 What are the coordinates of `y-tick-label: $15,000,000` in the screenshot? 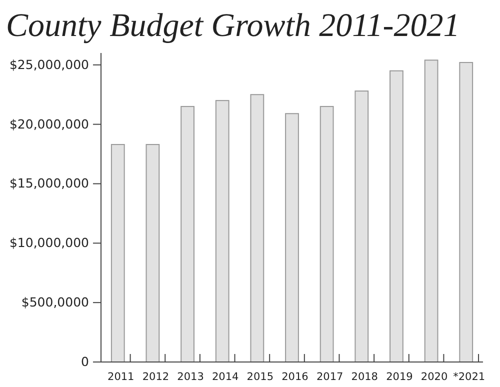 It's located at (49, 183).